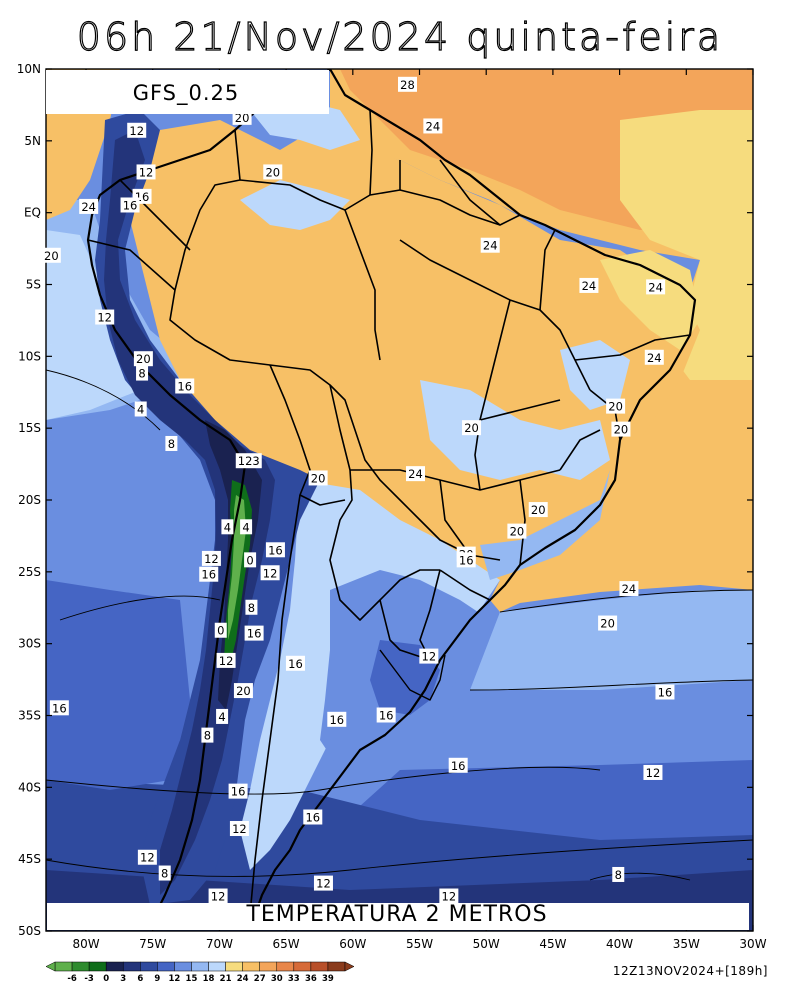  What do you see at coordinates (157, 979) in the screenshot?
I see `colorbar-tick-label: 9` at bounding box center [157, 979].